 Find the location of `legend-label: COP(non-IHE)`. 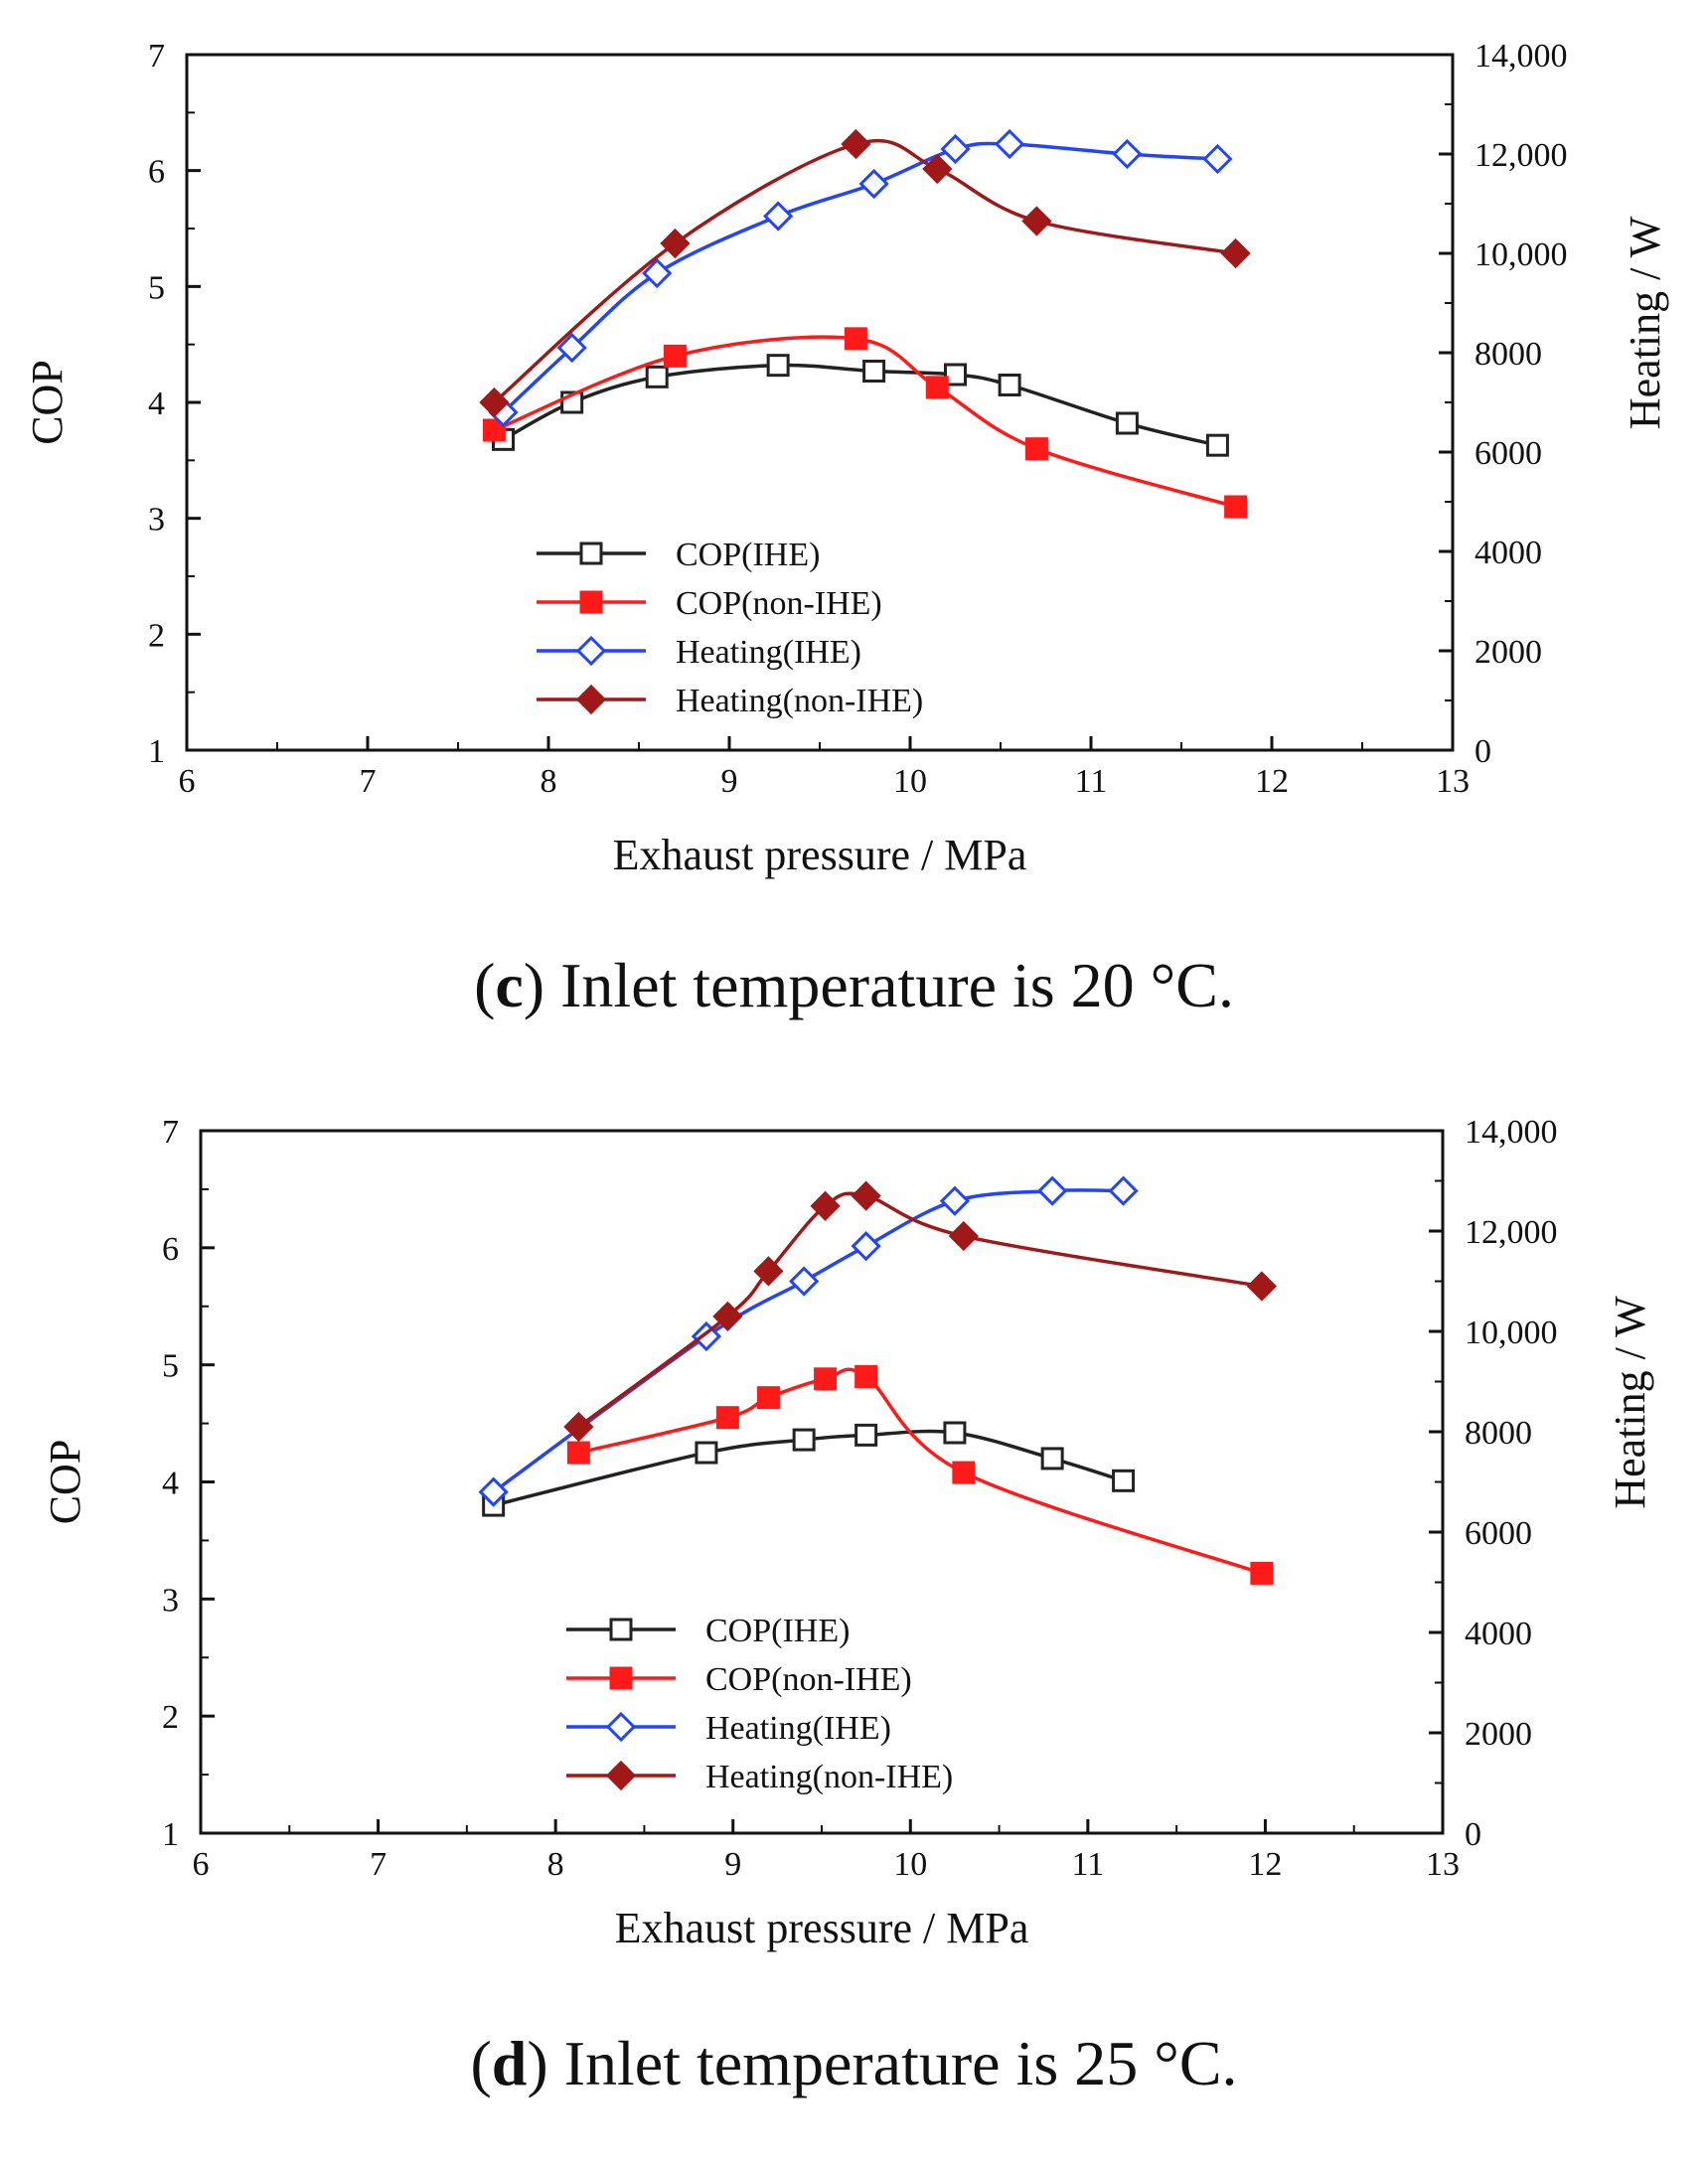

legend-label: COP(non-IHE) is located at coordinates (779, 603).